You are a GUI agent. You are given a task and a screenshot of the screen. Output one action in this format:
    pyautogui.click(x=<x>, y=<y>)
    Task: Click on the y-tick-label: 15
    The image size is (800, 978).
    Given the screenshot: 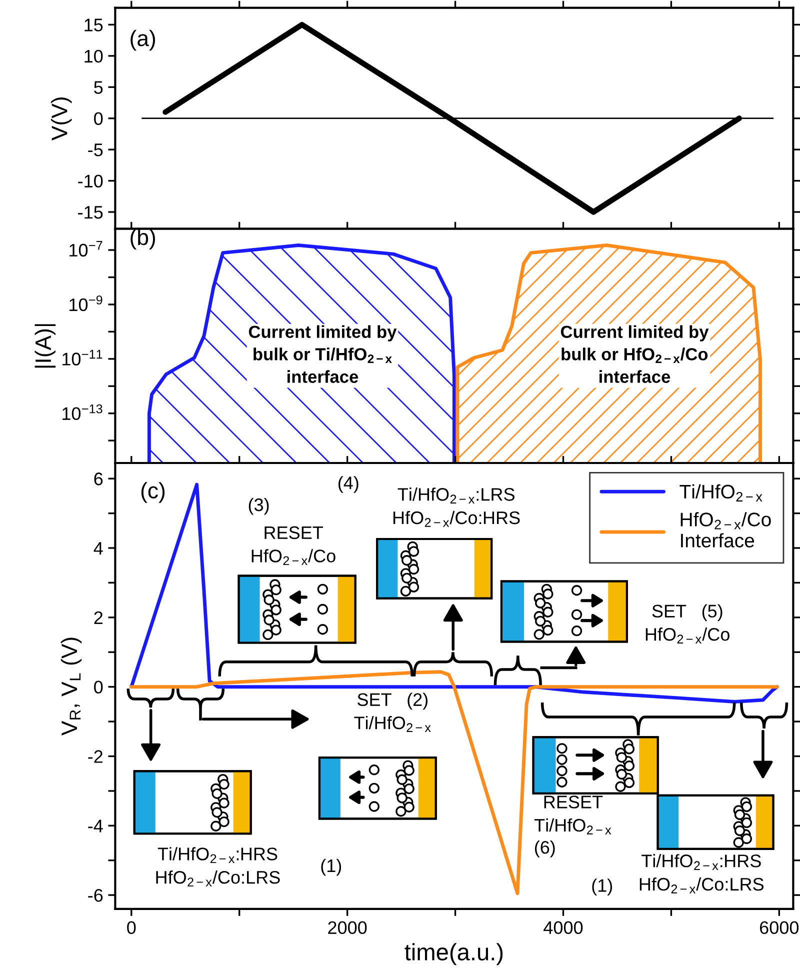 What is the action you would take?
    pyautogui.click(x=93, y=25)
    